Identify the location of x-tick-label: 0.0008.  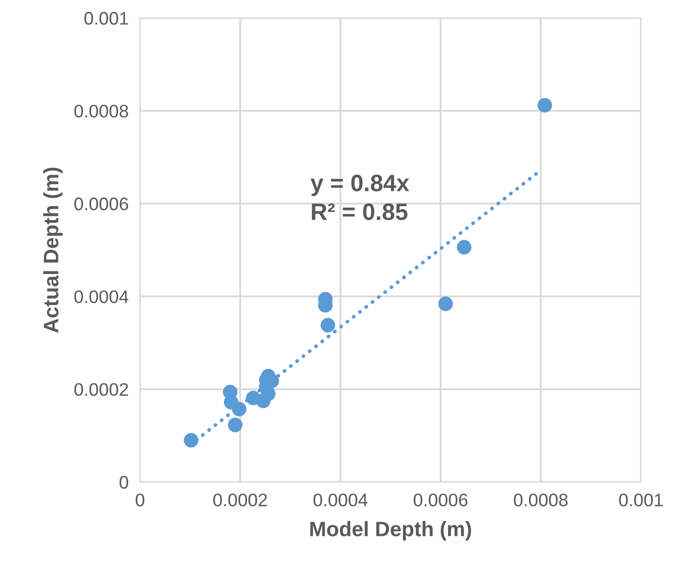
(541, 500).